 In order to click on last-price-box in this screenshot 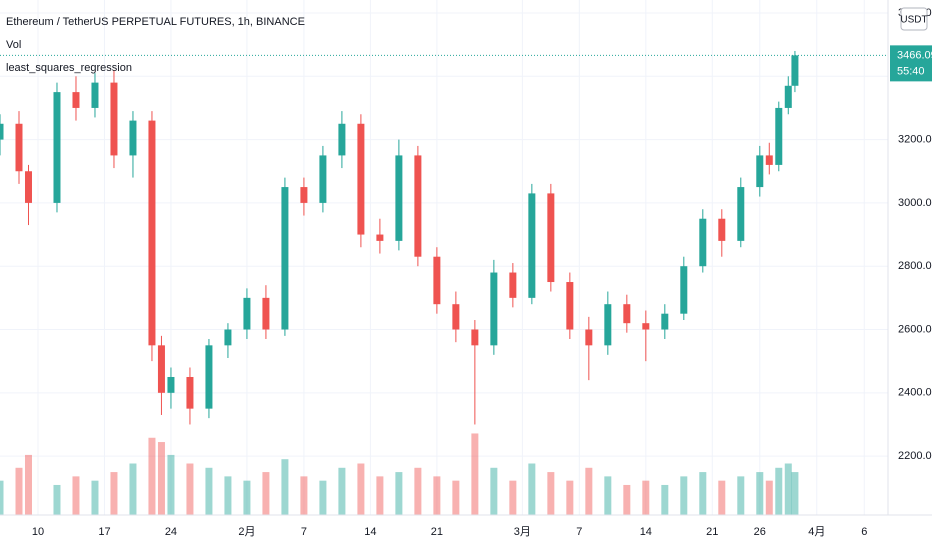, I will do `click(911, 63)`.